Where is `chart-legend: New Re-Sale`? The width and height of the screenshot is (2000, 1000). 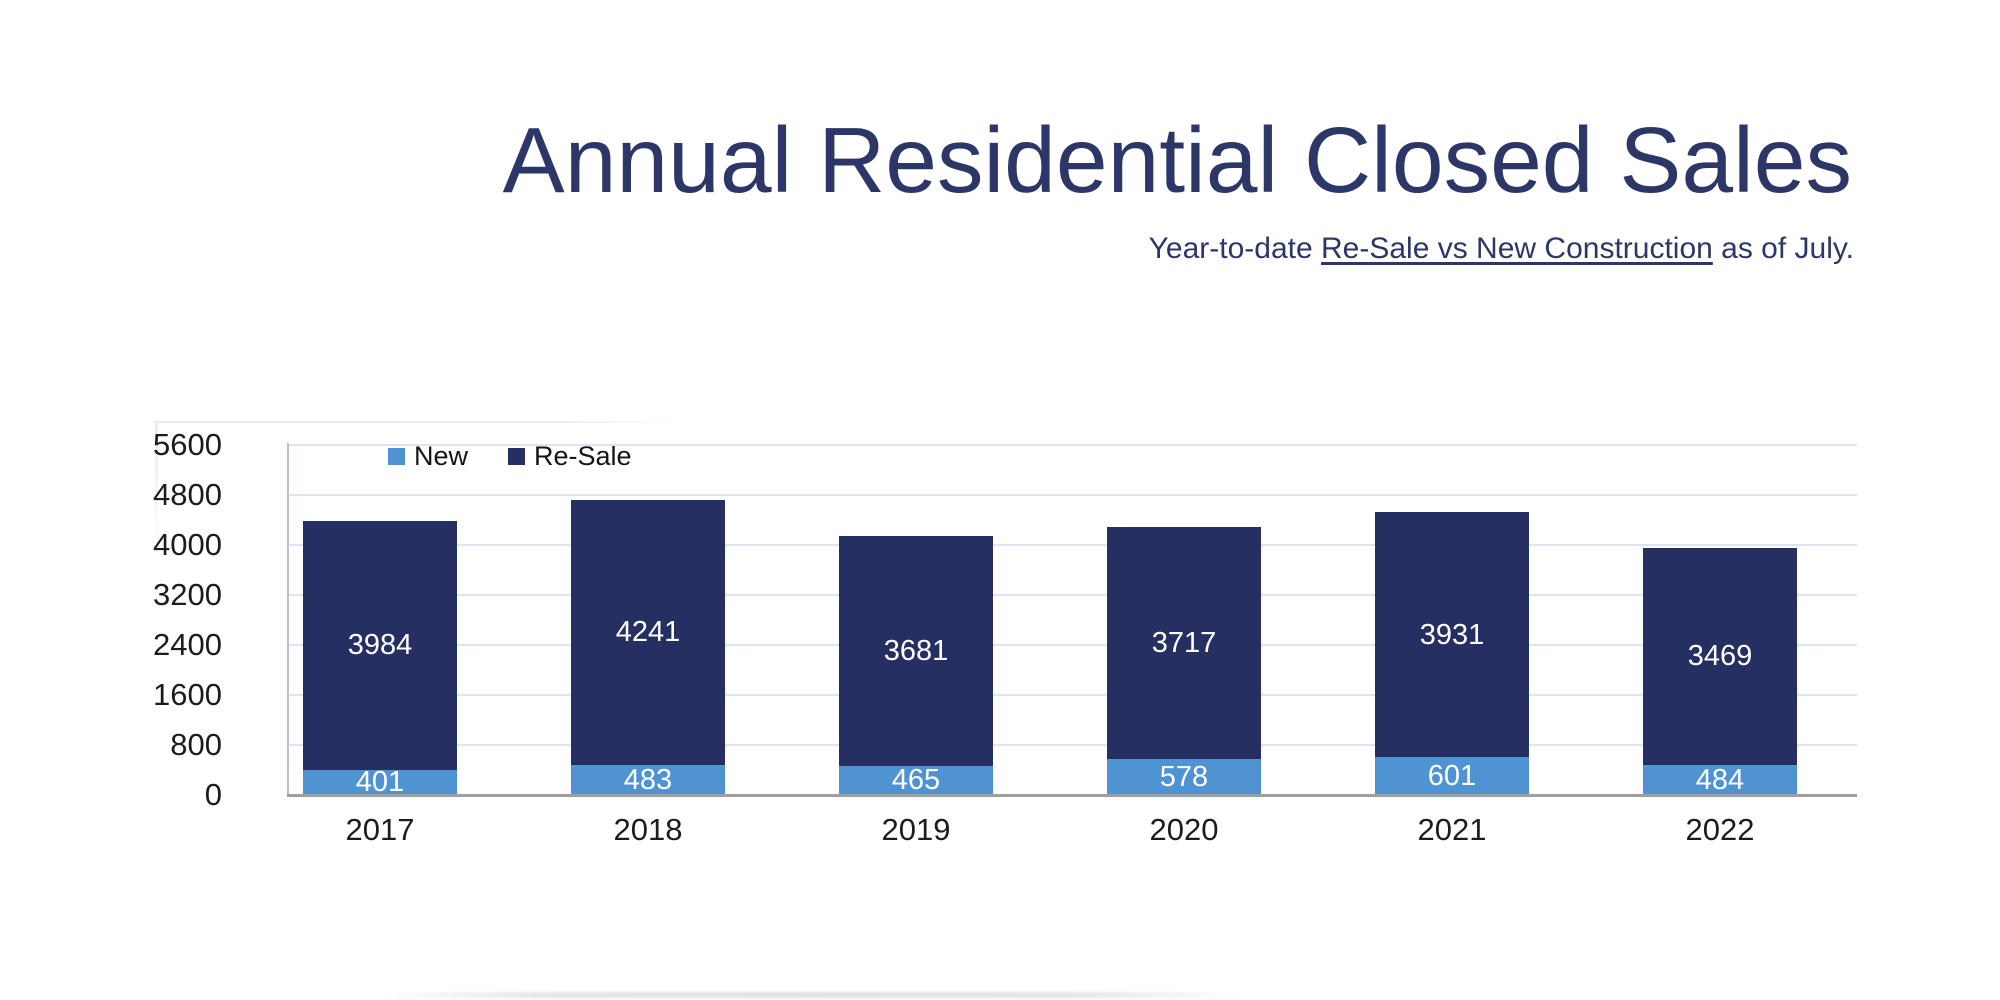 chart-legend: New Re-Sale is located at coordinates (510, 456).